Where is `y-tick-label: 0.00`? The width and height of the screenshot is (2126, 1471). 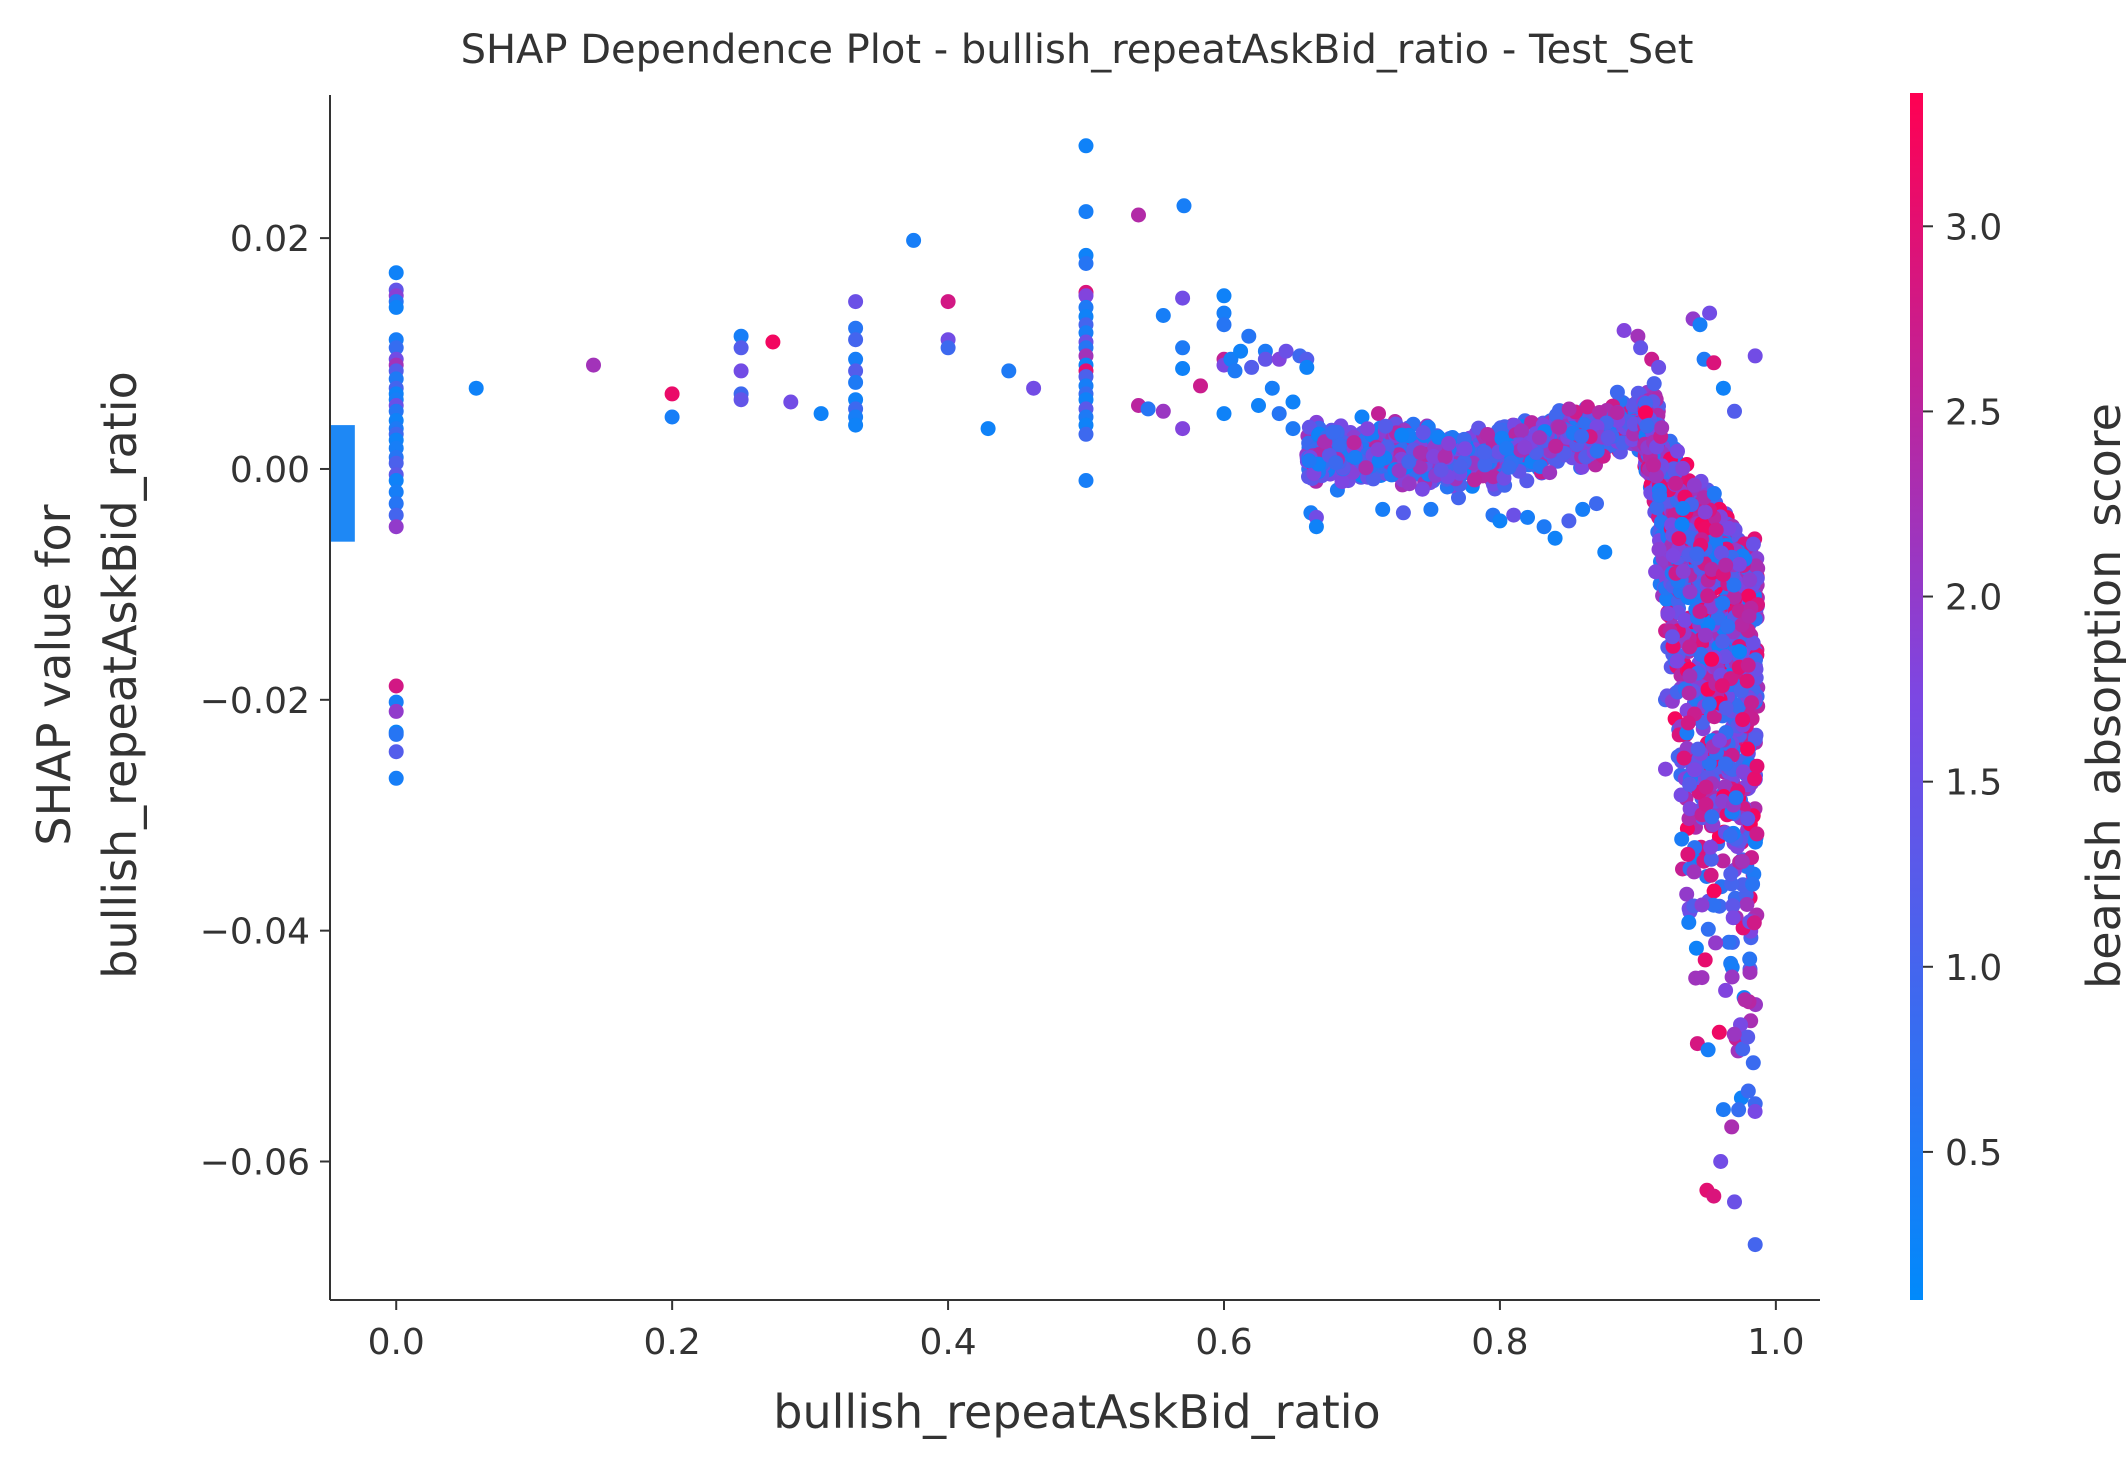 y-tick-label: 0.00 is located at coordinates (270, 470).